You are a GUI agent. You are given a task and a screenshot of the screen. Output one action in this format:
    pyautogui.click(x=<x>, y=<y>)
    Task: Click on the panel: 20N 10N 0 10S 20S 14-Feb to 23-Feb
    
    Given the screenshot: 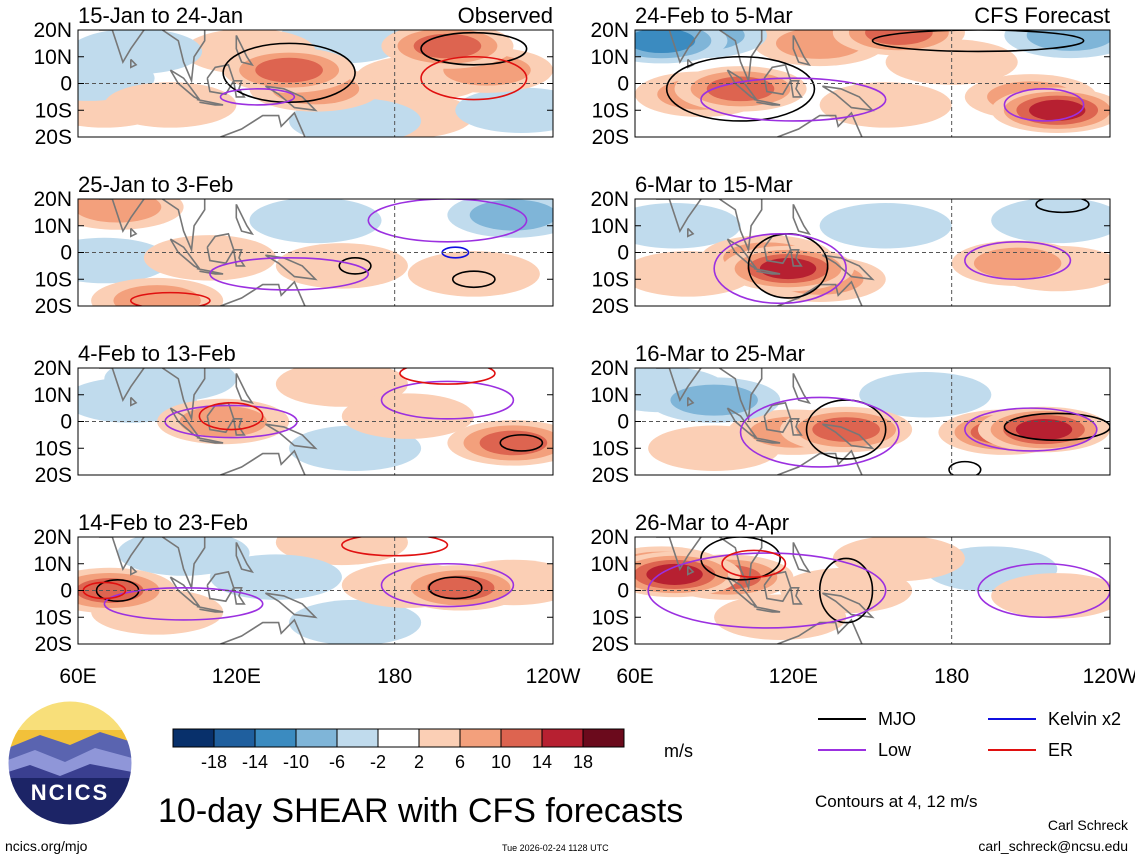 What is the action you would take?
    pyautogui.click(x=293, y=583)
    